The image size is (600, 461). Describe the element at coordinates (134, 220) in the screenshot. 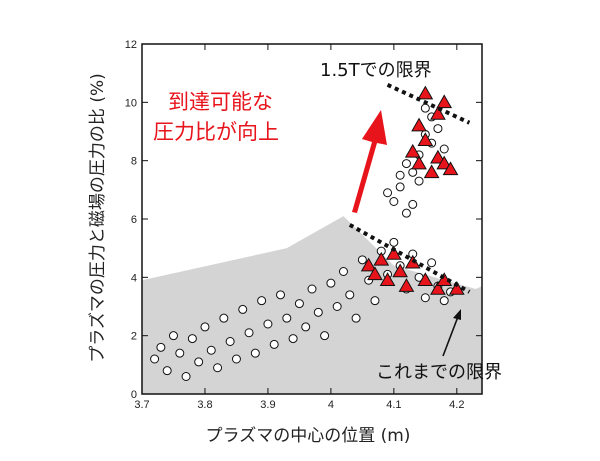

I see `y-tick-label: 6` at that location.